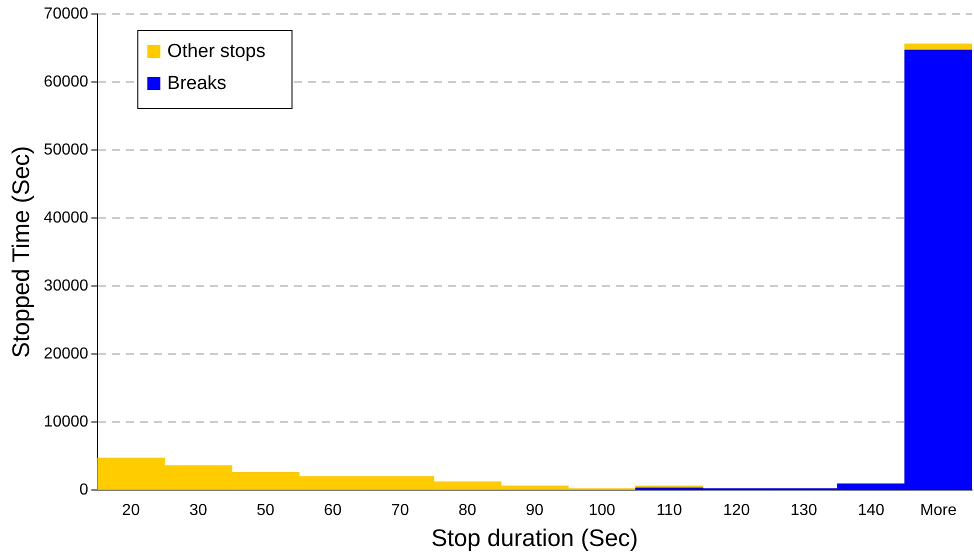 This screenshot has height=558, width=974. Describe the element at coordinates (265, 511) in the screenshot. I see `x-tick-label: 50` at that location.